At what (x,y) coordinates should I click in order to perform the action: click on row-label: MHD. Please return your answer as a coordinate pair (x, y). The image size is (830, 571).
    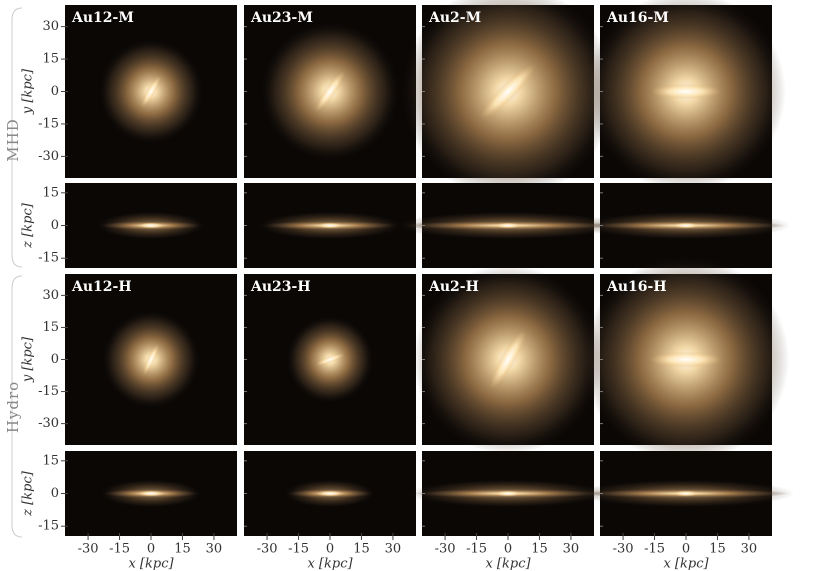
    Looking at the image, I should click on (13, 139).